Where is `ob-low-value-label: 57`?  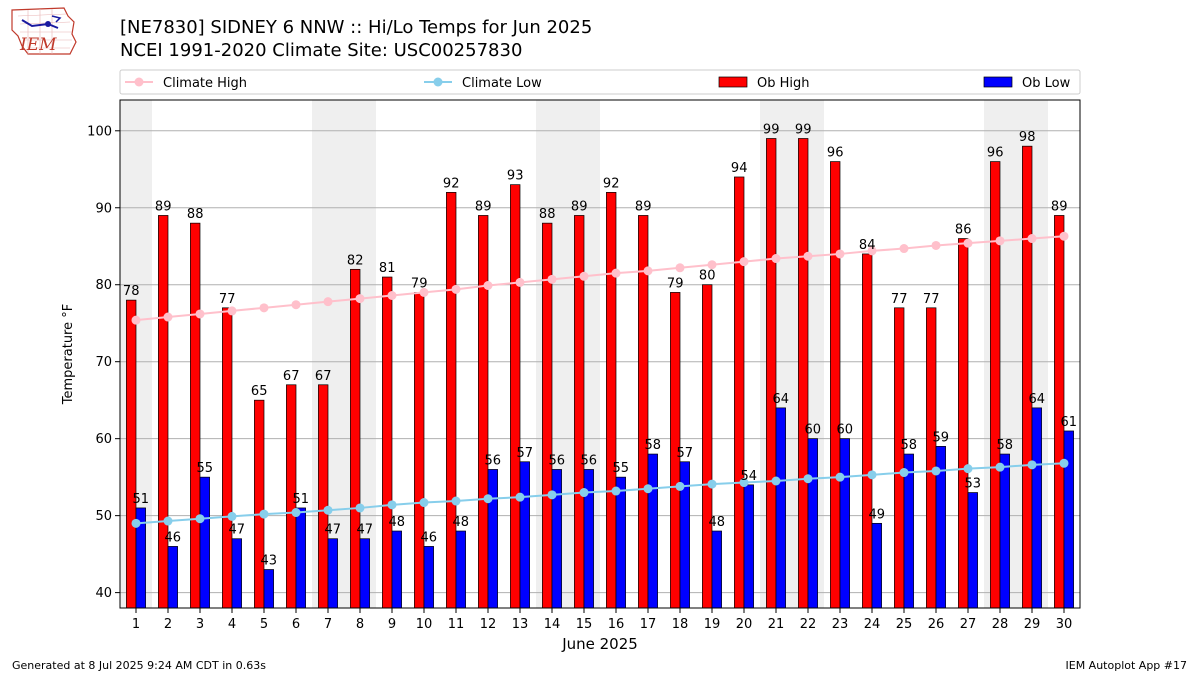
ob-low-value-label: 57 is located at coordinates (525, 453).